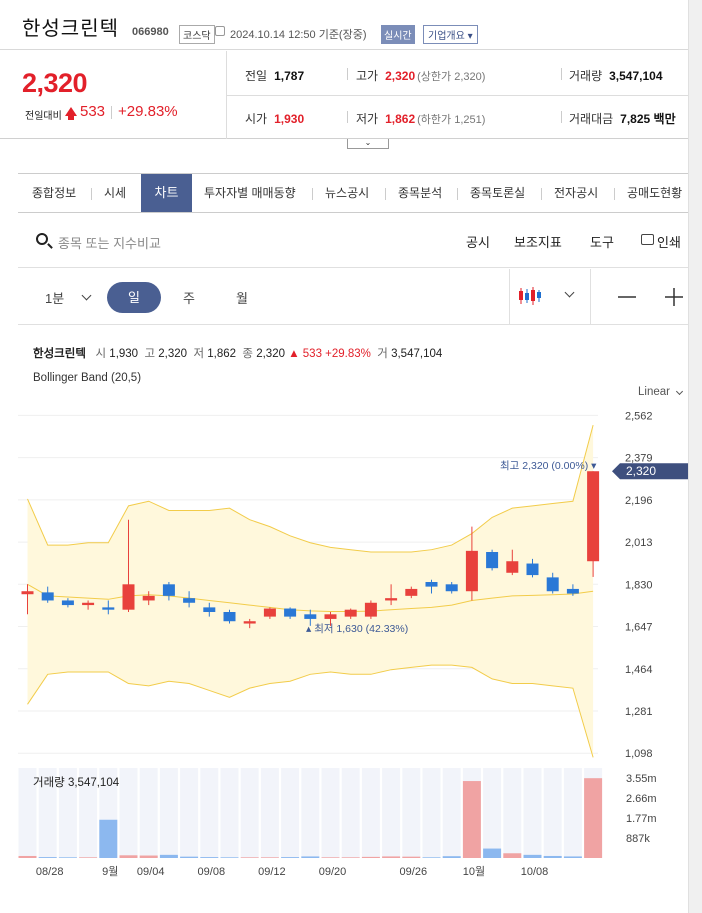 Image resolution: width=702 pixels, height=913 pixels. Describe the element at coordinates (420, 193) in the screenshot. I see `tab-analysis: 종목분석` at that location.